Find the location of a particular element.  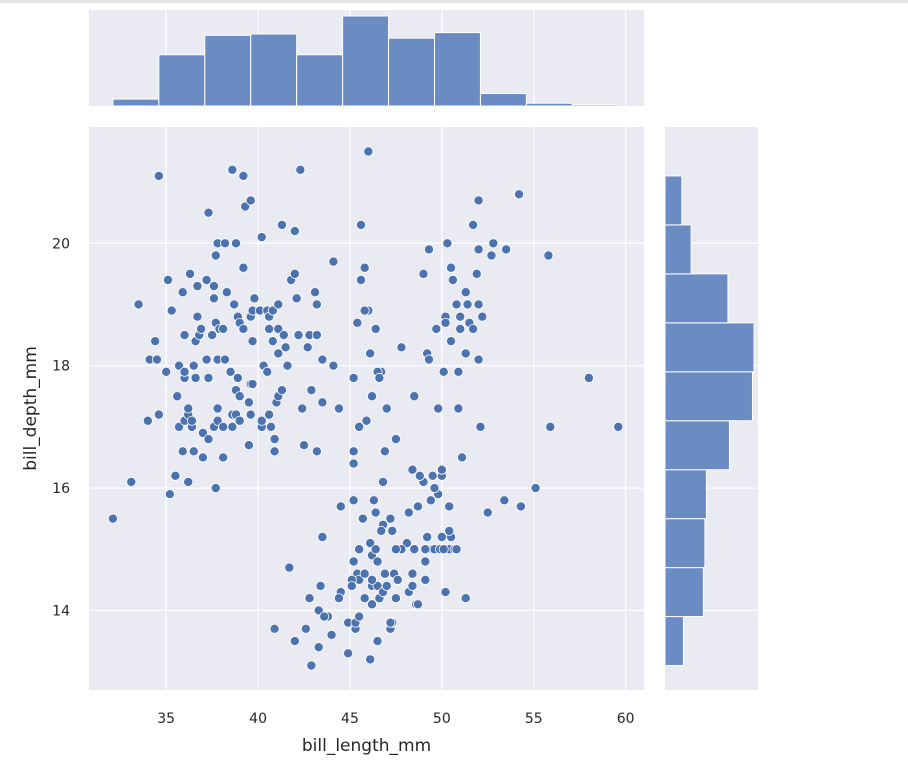

marginal-x-histogram is located at coordinates (366, 58).